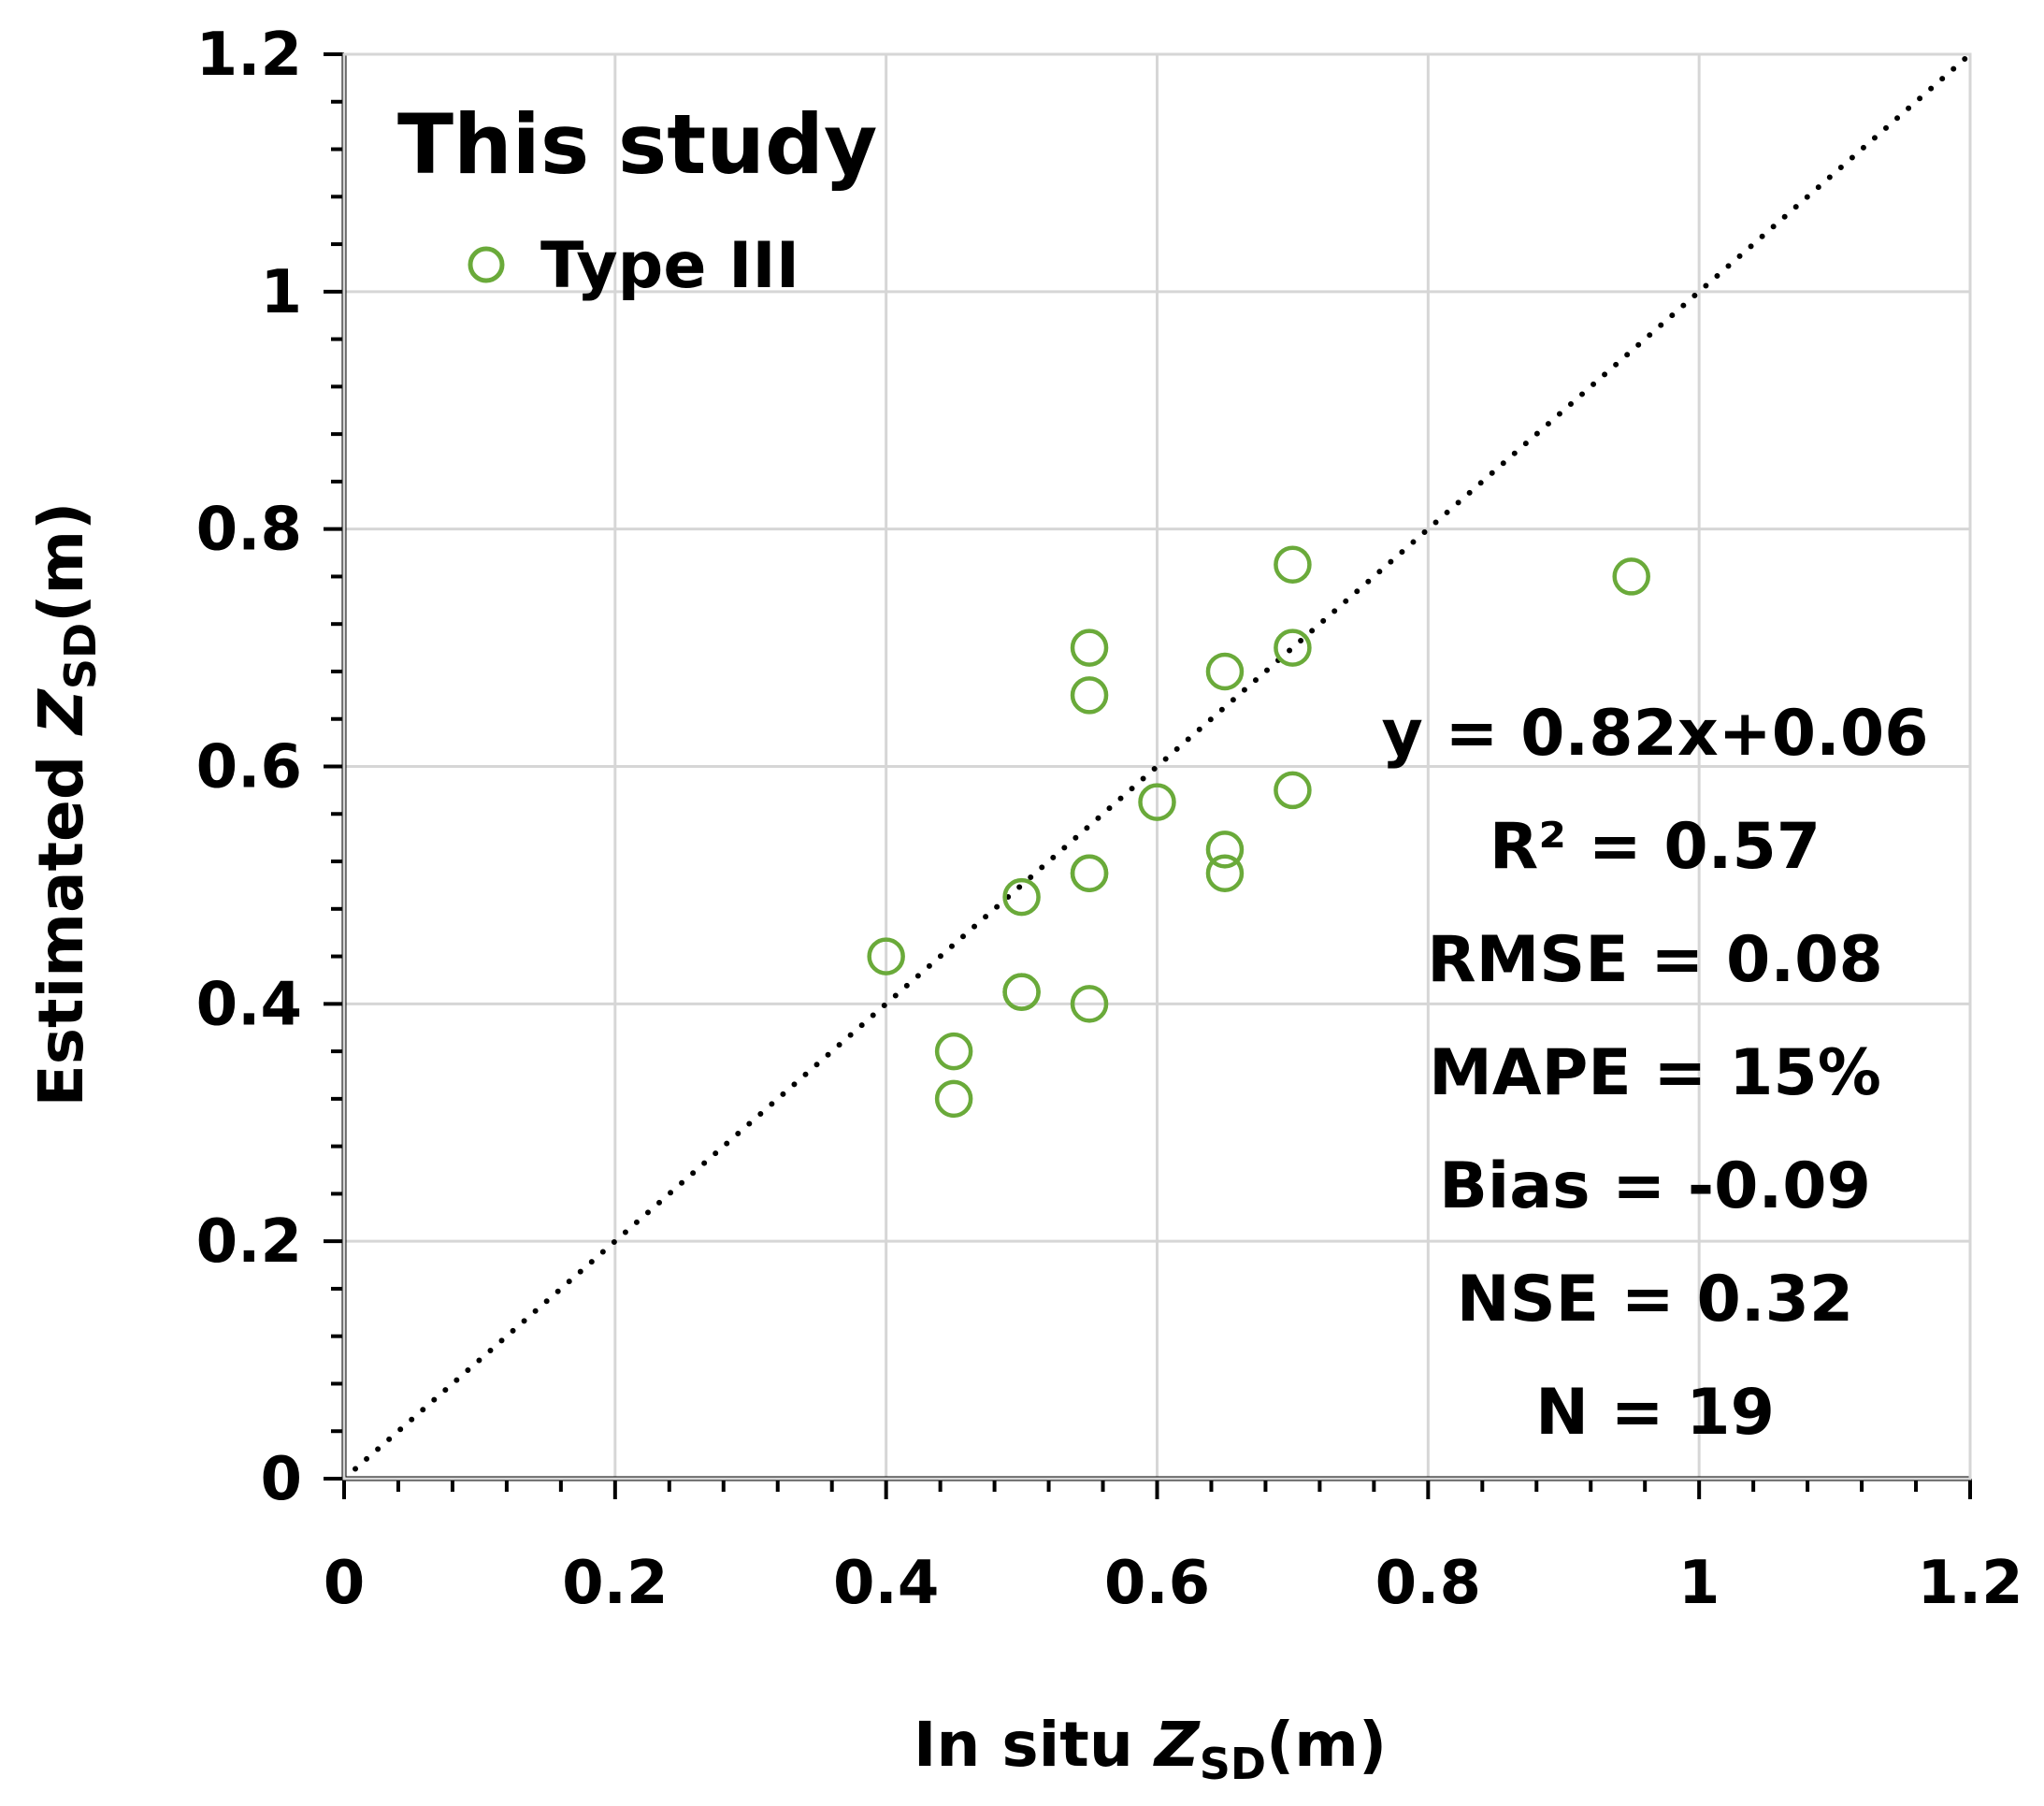 Image resolution: width=2044 pixels, height=1806 pixels. Describe the element at coordinates (637, 144) in the screenshot. I see `legend-title: This study` at that location.